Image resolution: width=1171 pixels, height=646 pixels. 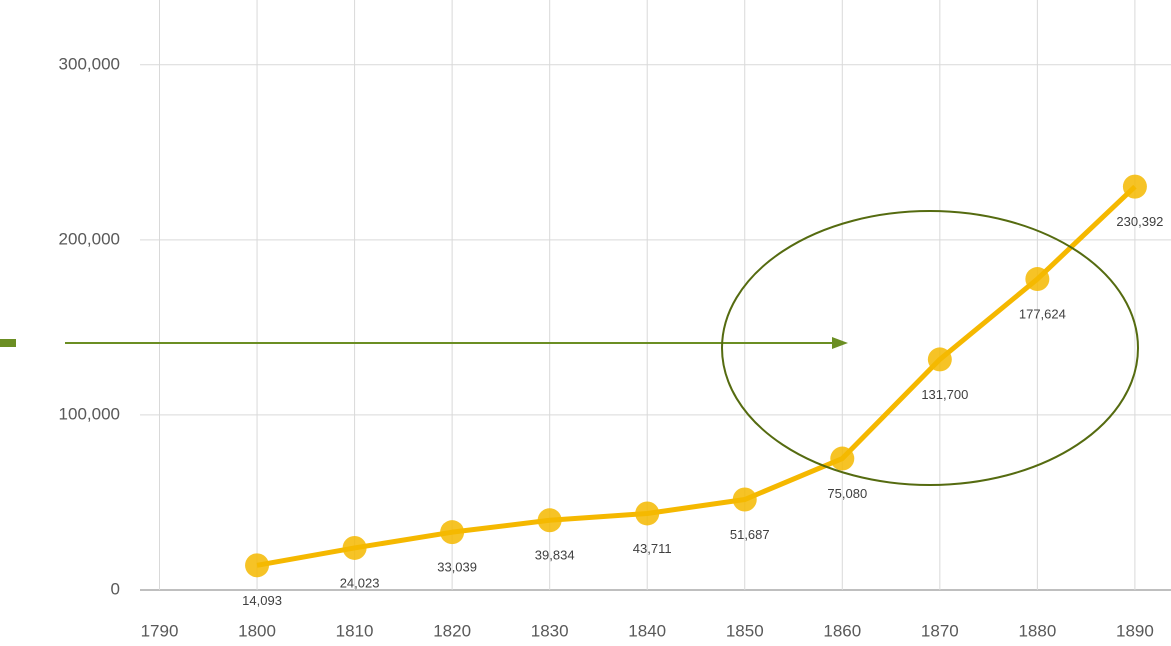 I want to click on x-tick-label: 1820, so click(x=452, y=630).